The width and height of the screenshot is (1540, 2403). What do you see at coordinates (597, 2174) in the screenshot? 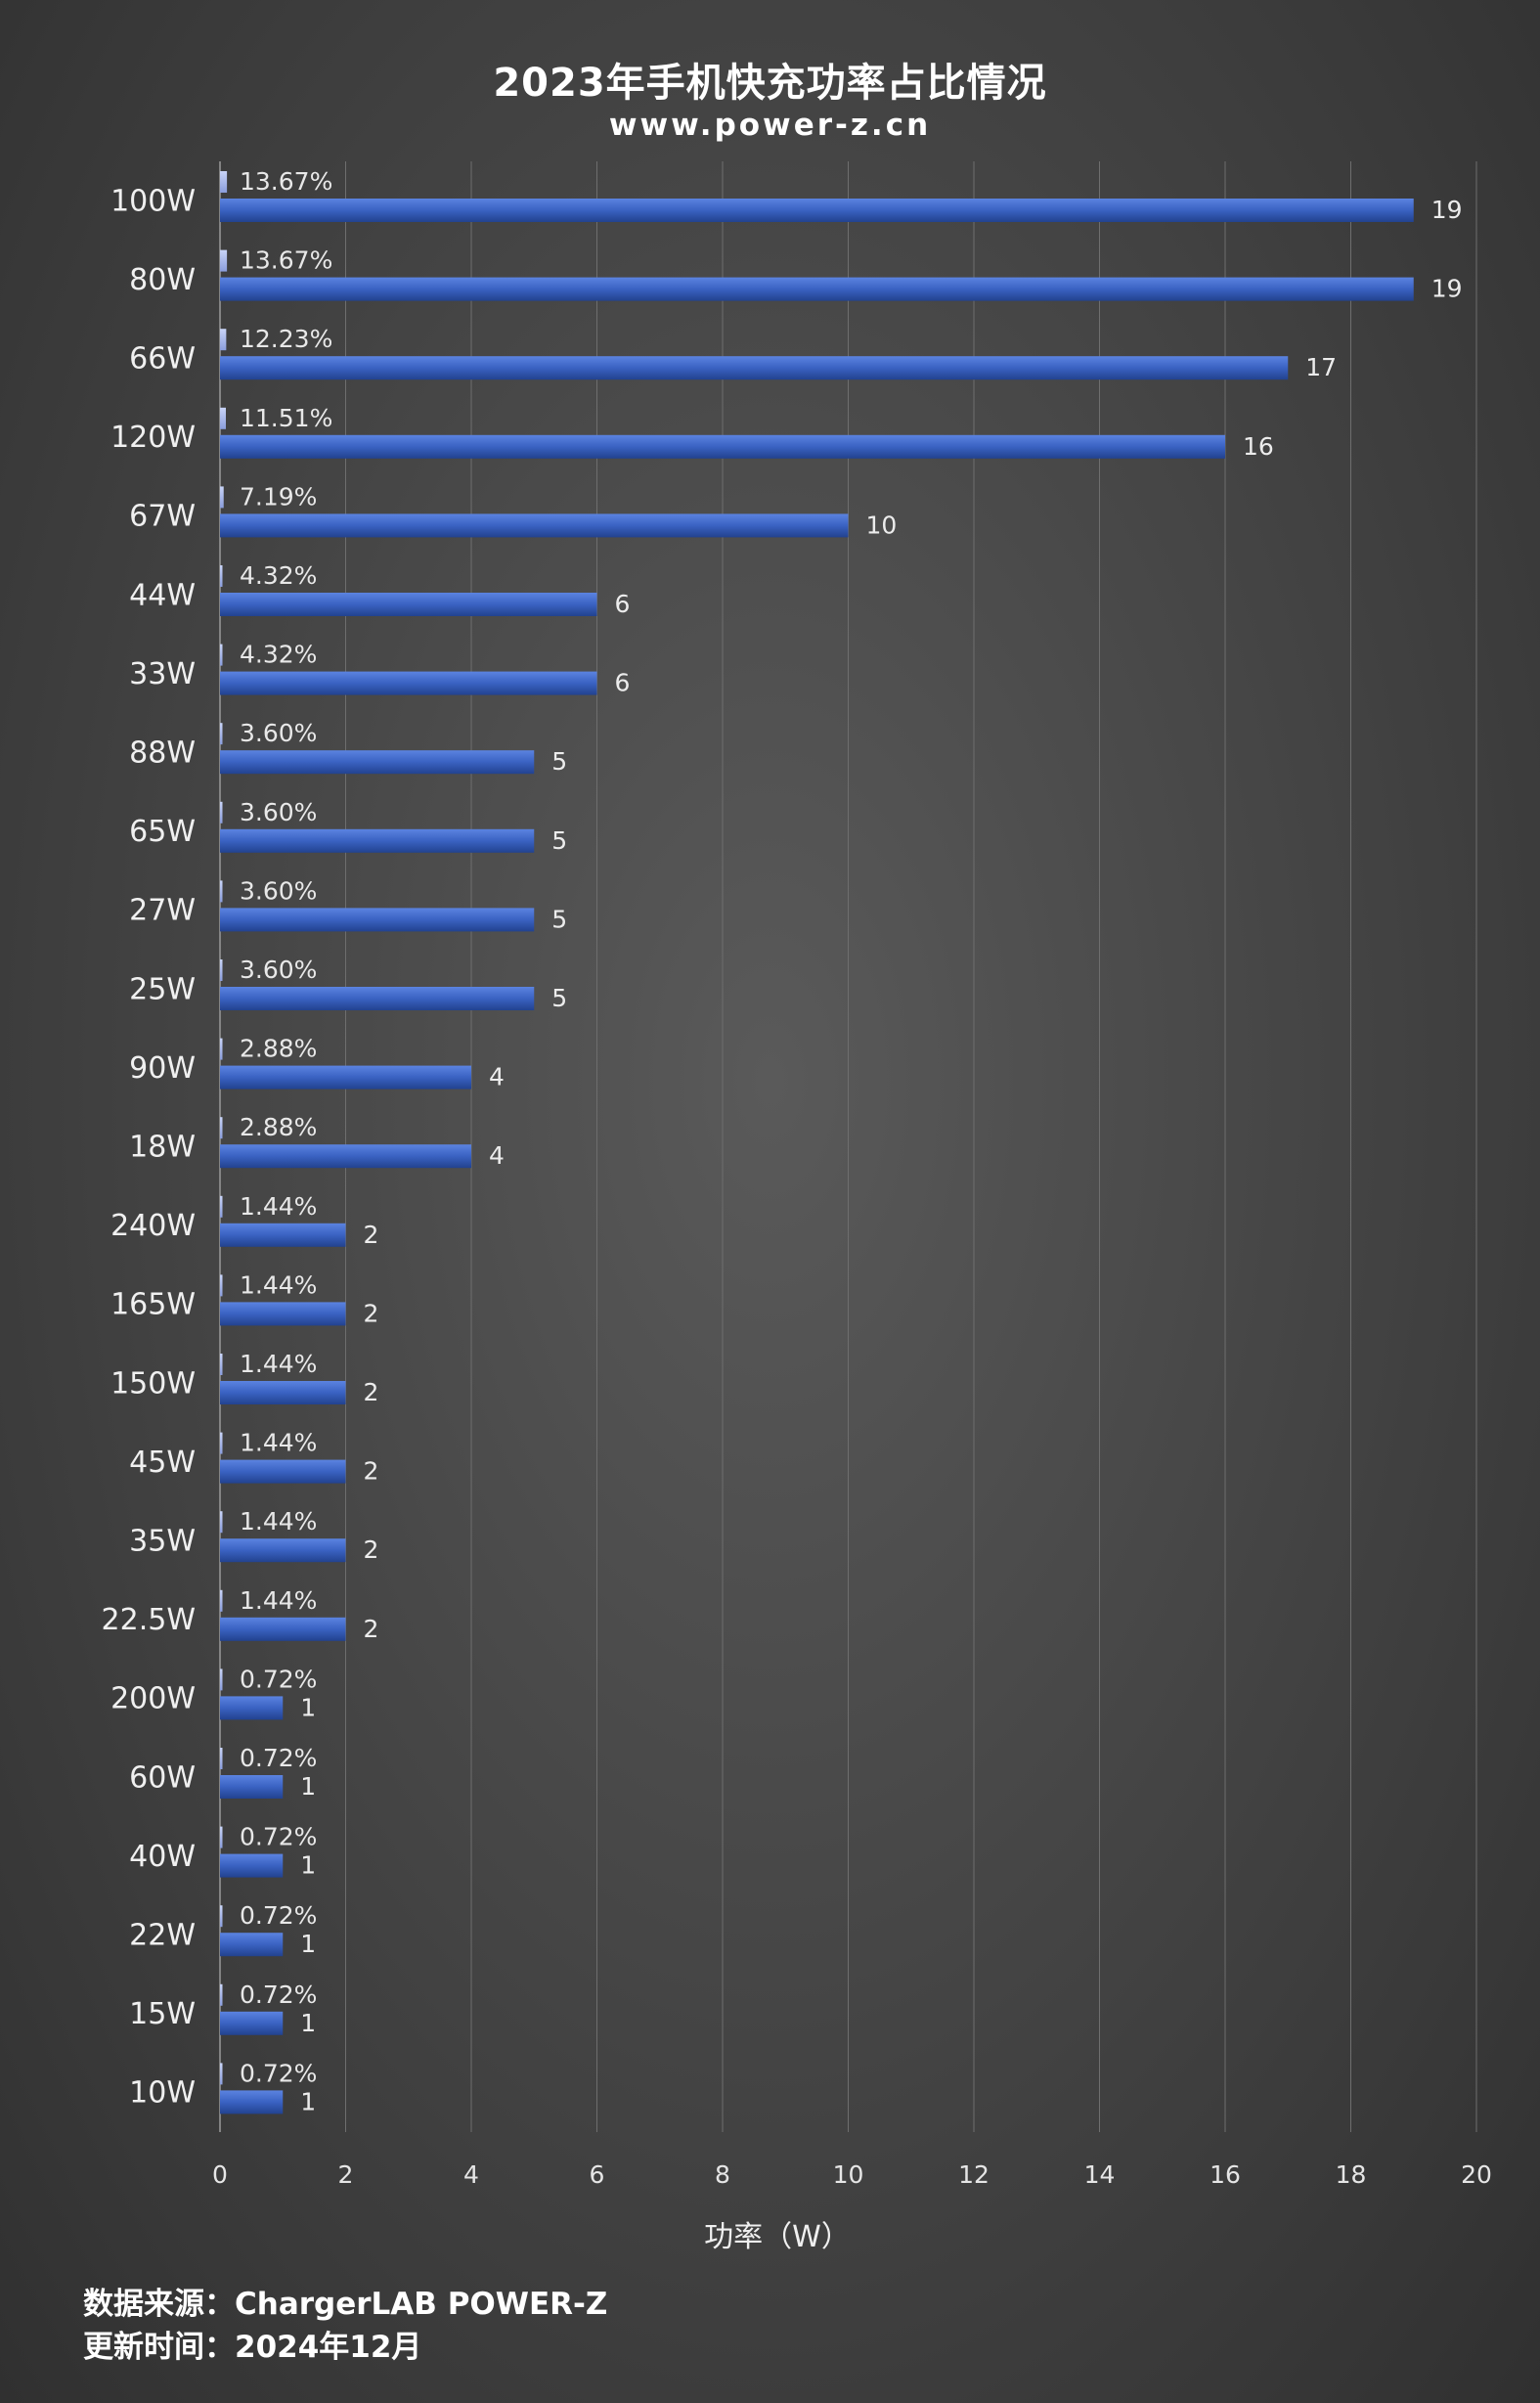
I see `x-tick-label: 6` at bounding box center [597, 2174].